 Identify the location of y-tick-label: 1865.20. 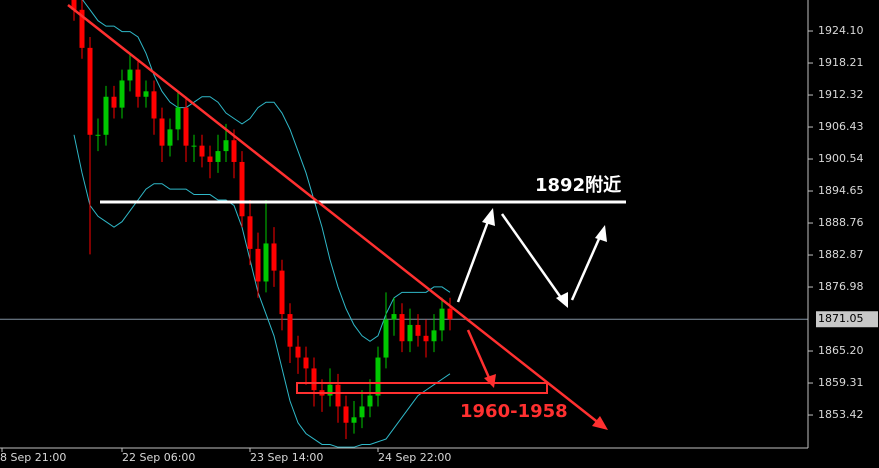
(841, 350).